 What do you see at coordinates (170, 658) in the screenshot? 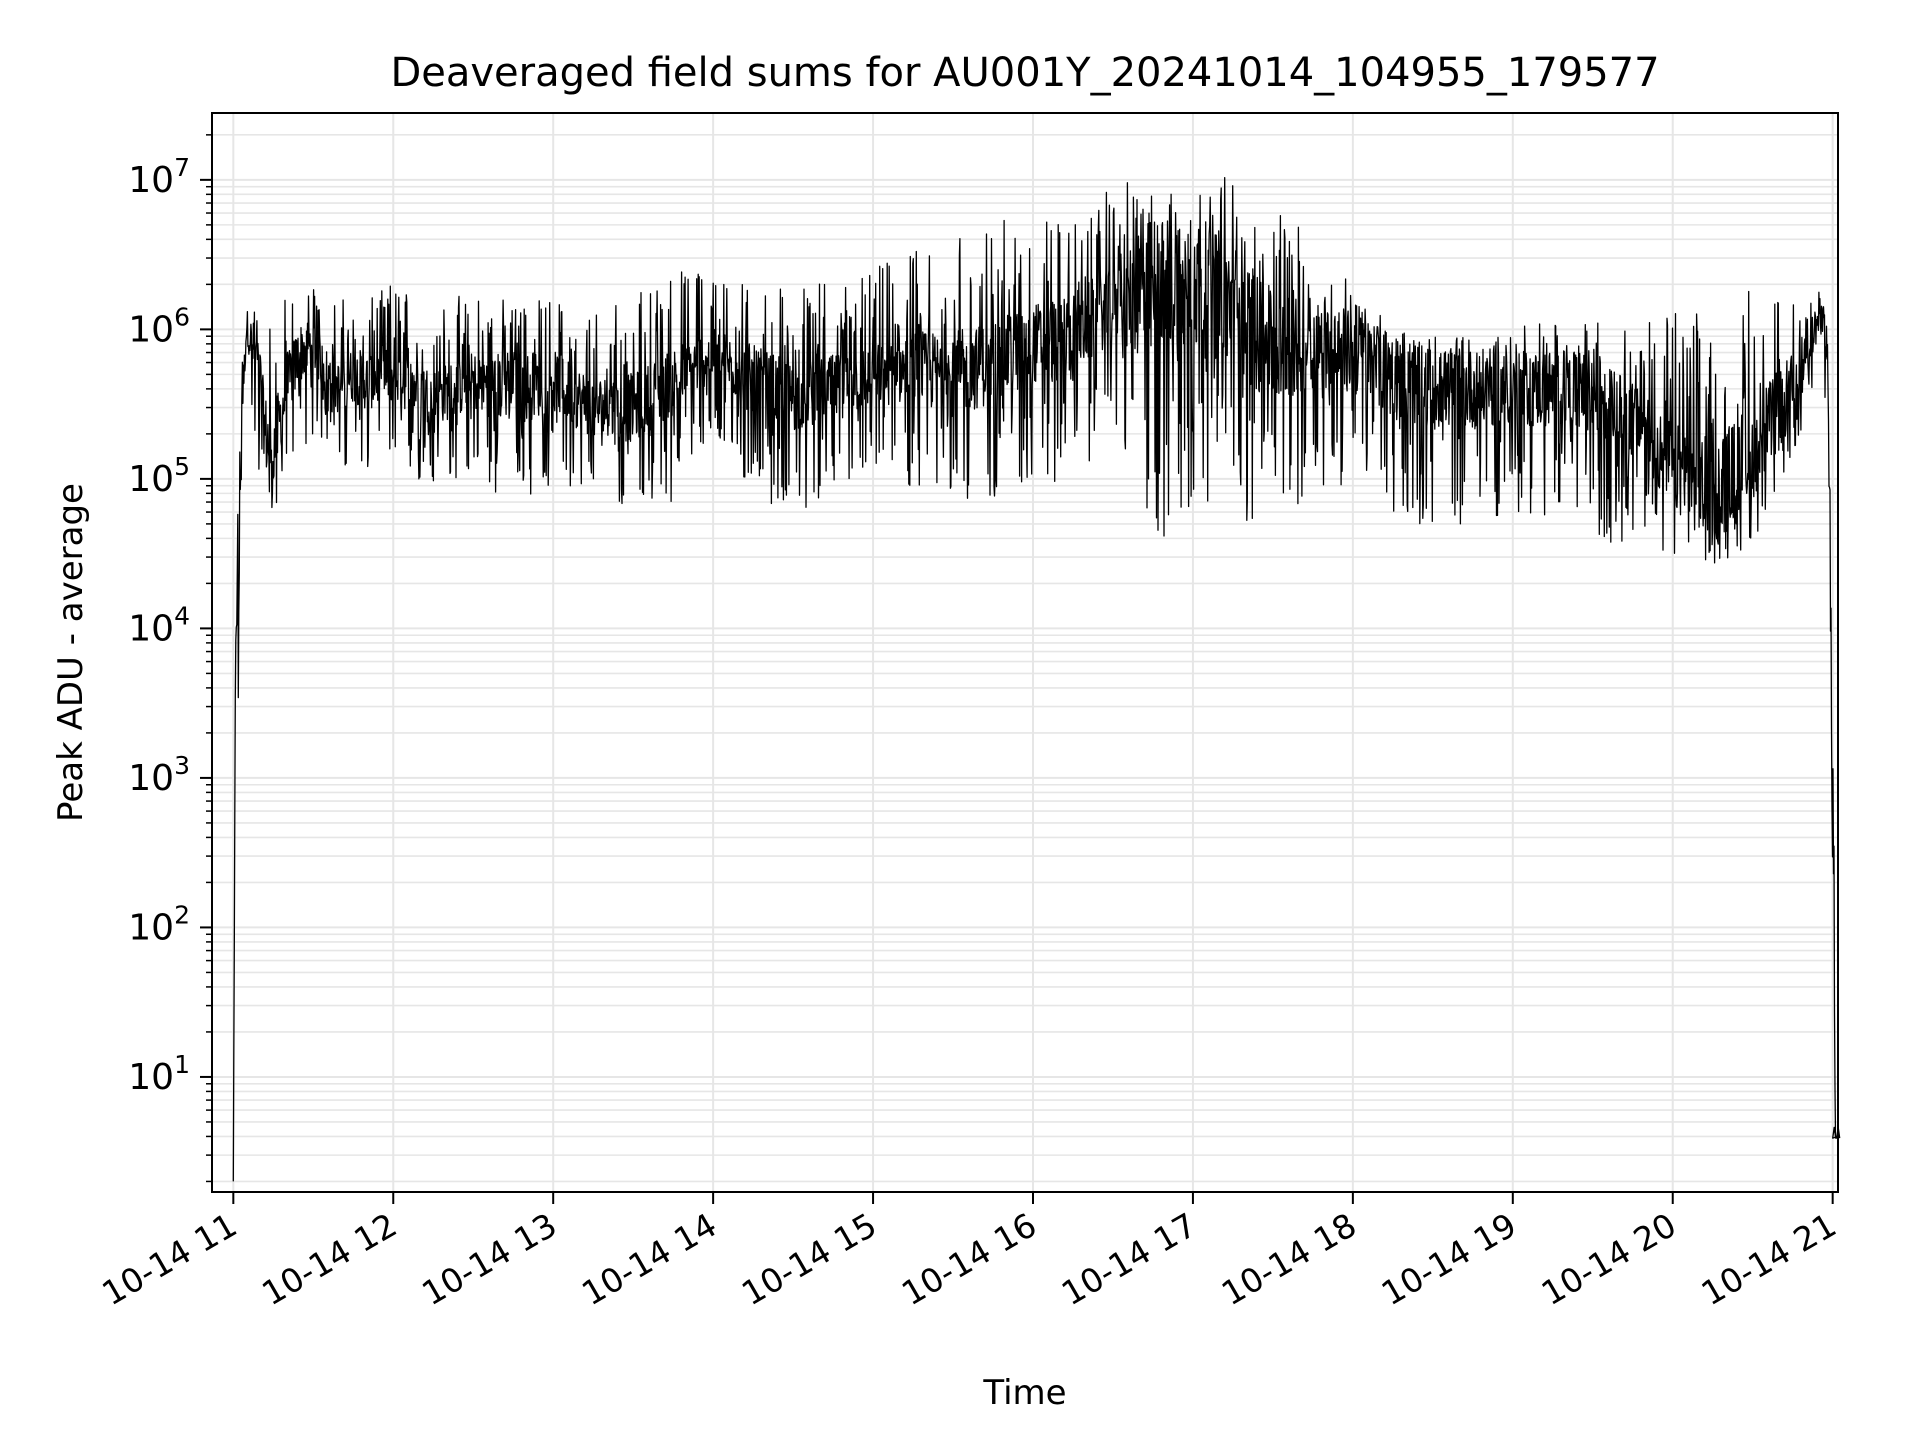
I see `y-axis: 10¹ 10² 10³ 10⁴ 10⁵ 10⁶ 10⁷` at bounding box center [170, 658].